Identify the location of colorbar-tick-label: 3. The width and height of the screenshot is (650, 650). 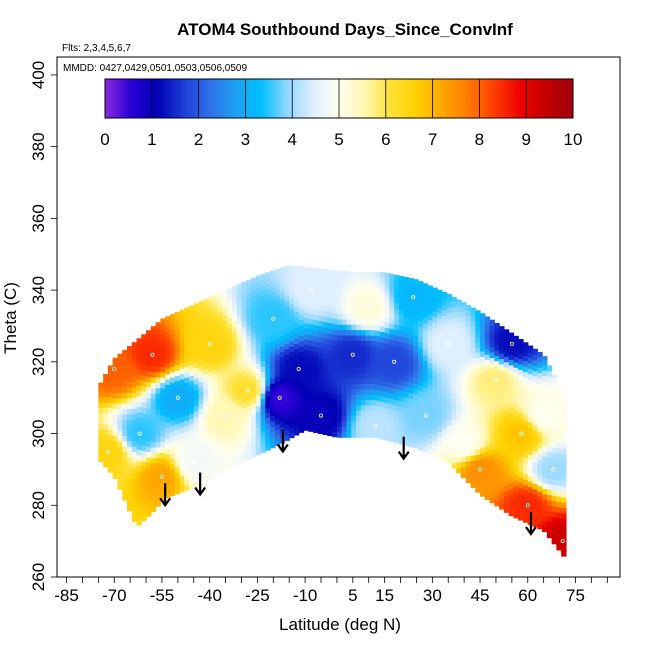
(245, 139).